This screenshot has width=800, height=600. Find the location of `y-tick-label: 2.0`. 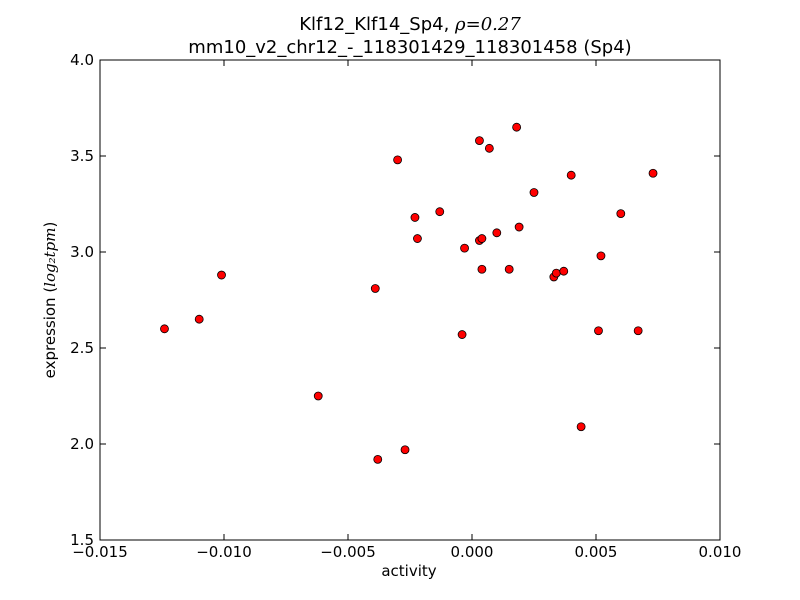

y-tick-label: 2.0 is located at coordinates (82, 444).